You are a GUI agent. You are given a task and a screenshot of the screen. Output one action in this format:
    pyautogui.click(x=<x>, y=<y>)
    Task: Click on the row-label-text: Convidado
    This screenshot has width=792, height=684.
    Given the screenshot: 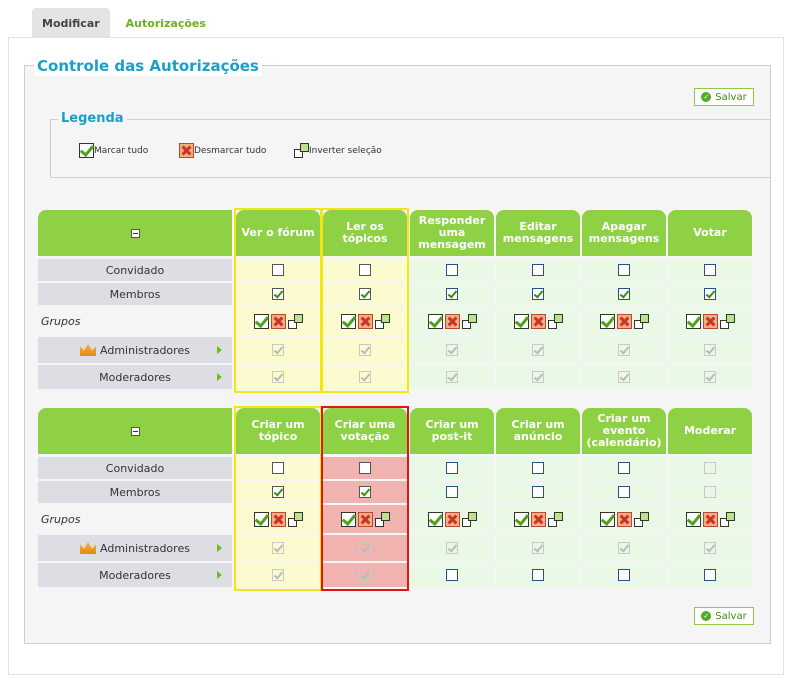 What is the action you would take?
    pyautogui.click(x=135, y=270)
    